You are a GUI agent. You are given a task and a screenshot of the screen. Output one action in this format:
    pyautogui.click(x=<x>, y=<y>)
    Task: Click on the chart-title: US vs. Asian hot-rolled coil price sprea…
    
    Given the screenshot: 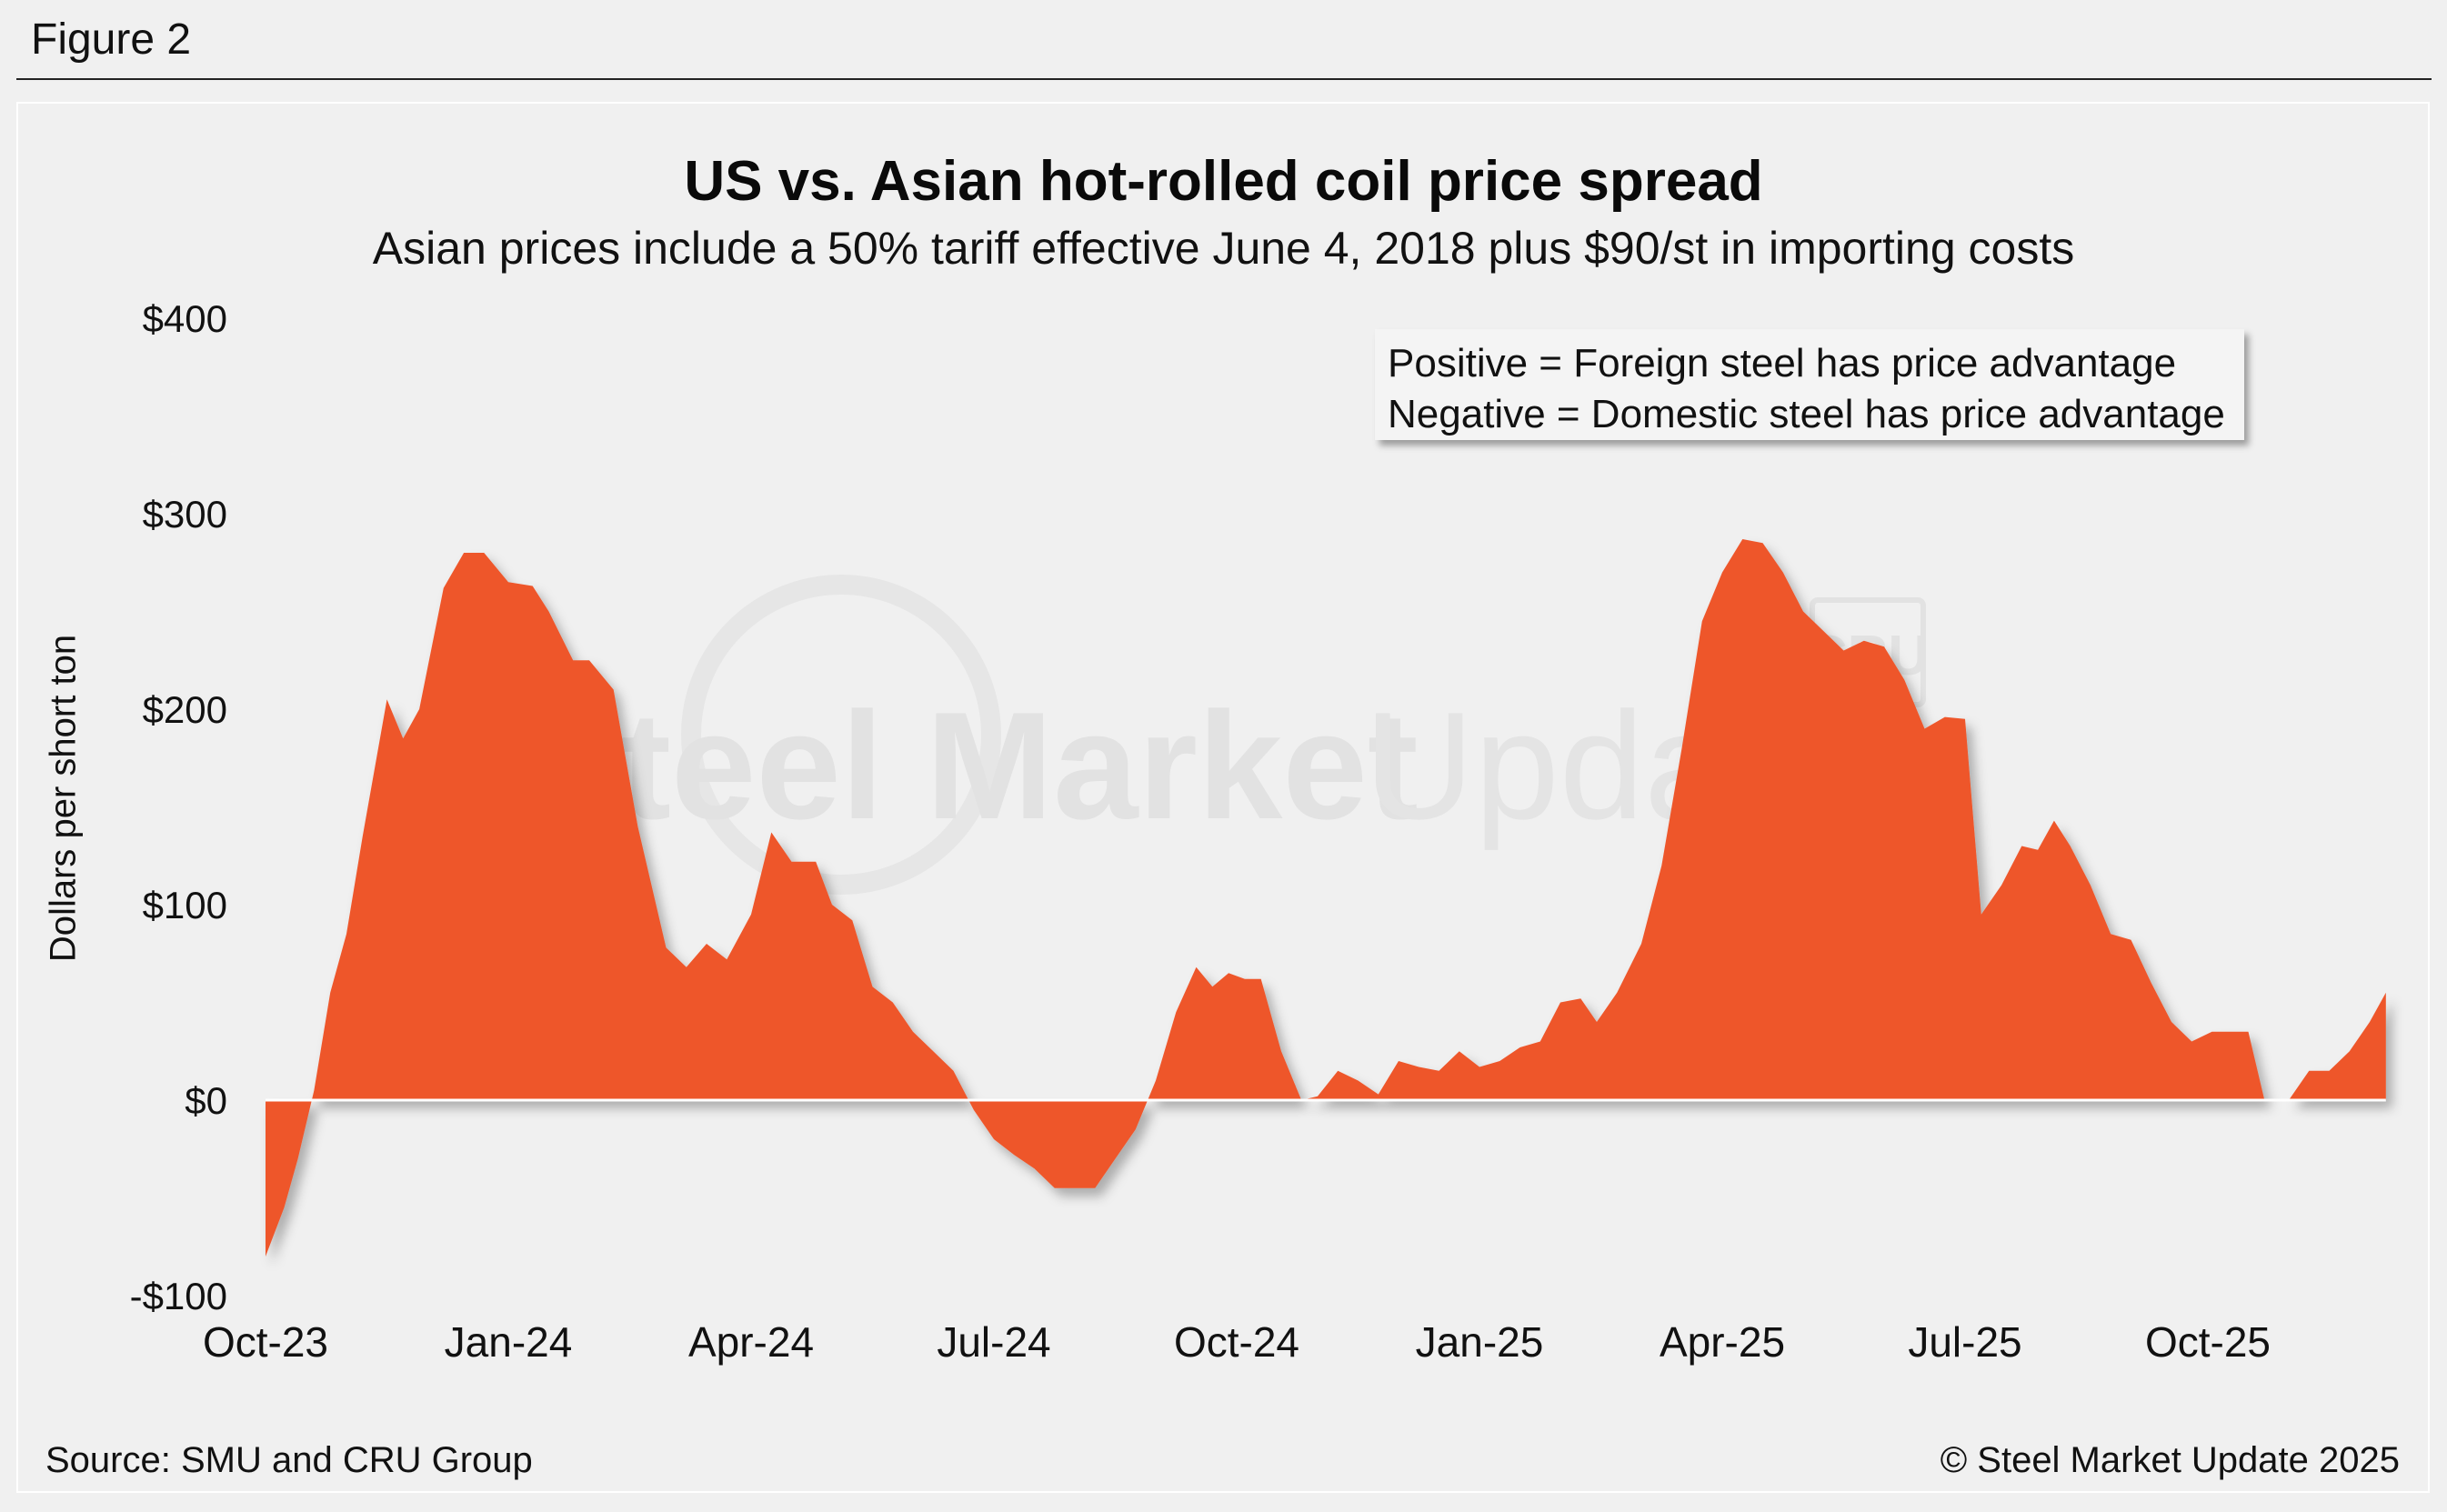 What is the action you would take?
    pyautogui.click(x=1224, y=181)
    